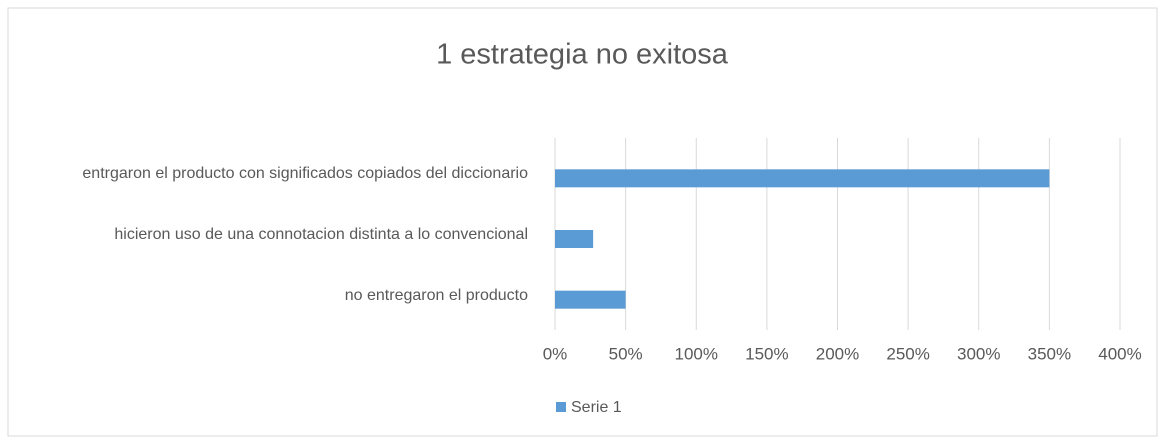 This screenshot has height=439, width=1165. What do you see at coordinates (1049, 353) in the screenshot?
I see `x-tick-label: 350%` at bounding box center [1049, 353].